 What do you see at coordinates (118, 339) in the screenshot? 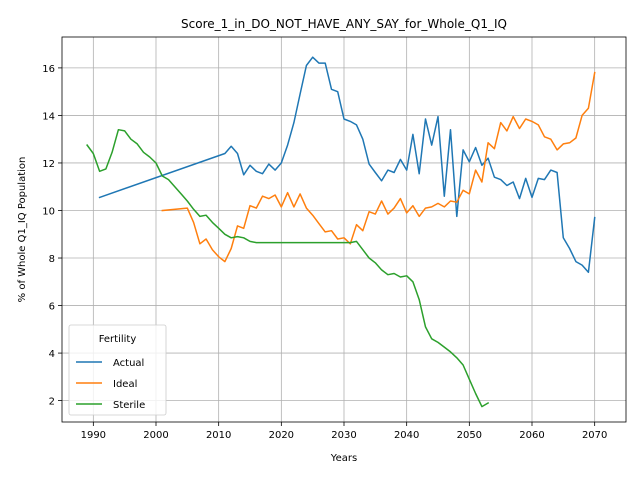
I see `legend-title: Fertility` at bounding box center [118, 339].